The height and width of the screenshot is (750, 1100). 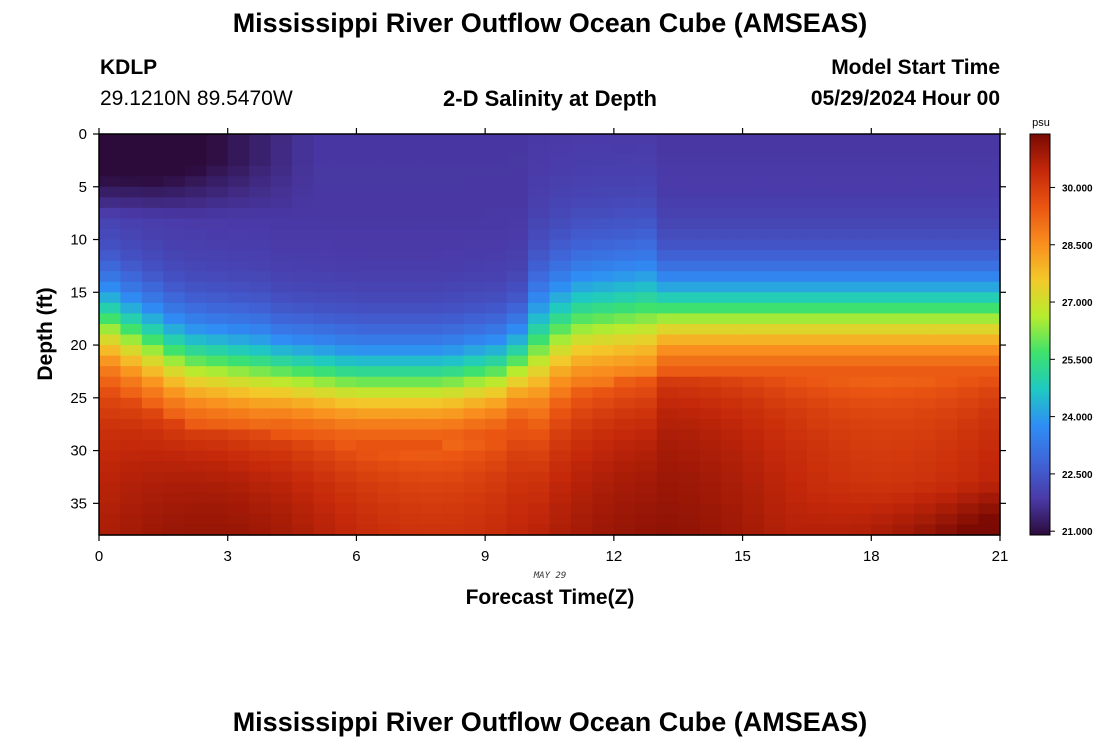 What do you see at coordinates (129, 67) in the screenshot?
I see `station-id: KDLP` at bounding box center [129, 67].